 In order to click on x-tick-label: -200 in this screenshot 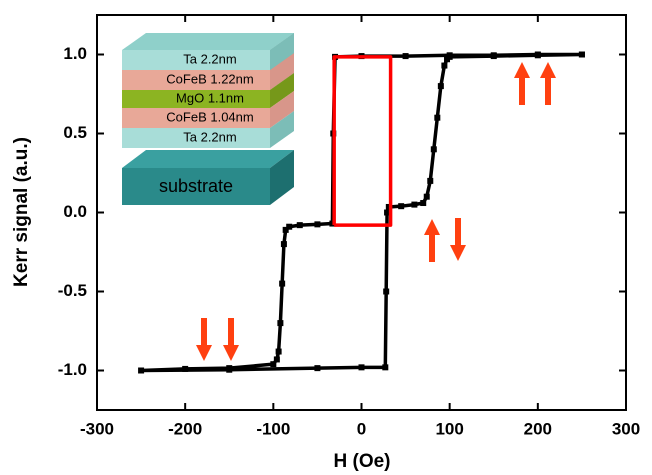, I will do `click(185, 428)`.